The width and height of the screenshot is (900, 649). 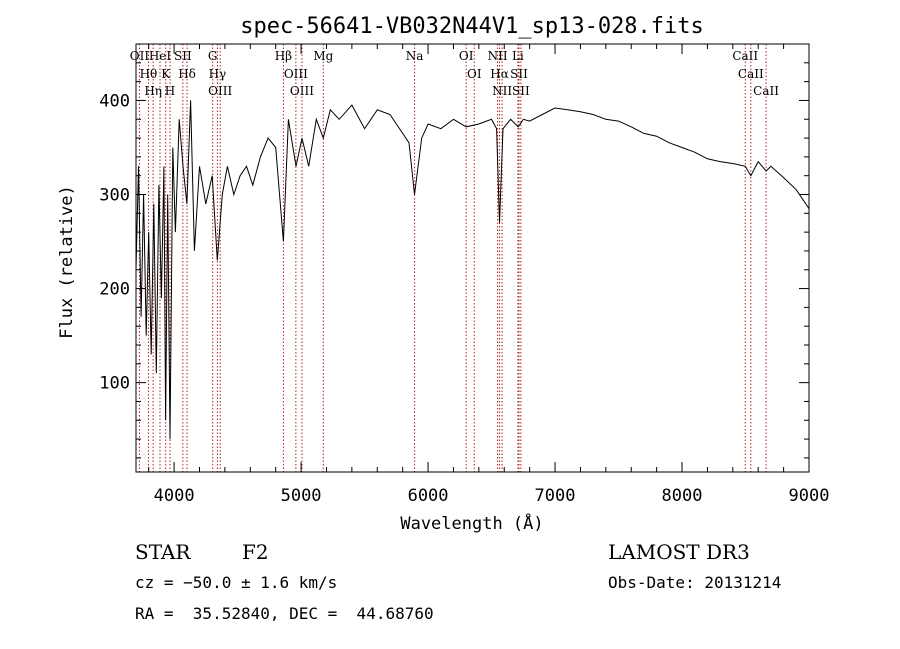 I want to click on x-tick-label: 9000, so click(x=809, y=496).